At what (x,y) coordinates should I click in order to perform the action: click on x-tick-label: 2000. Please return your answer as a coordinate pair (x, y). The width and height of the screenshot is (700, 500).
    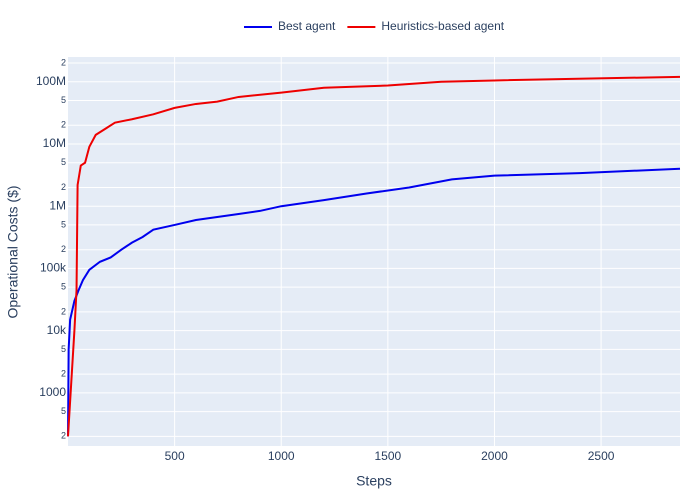
    Looking at the image, I should click on (494, 456).